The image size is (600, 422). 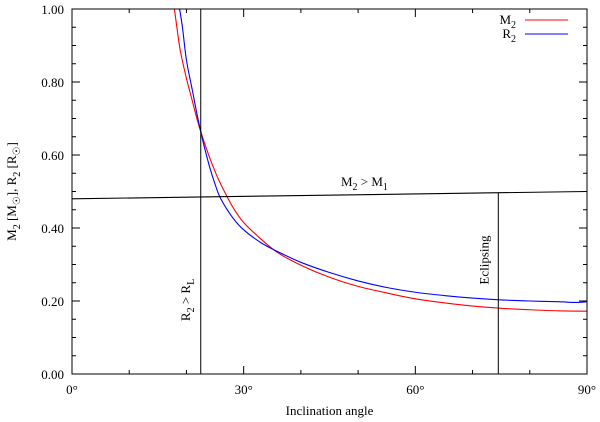 What do you see at coordinates (52, 9) in the screenshot?
I see `y-tick-label: 1.00` at bounding box center [52, 9].